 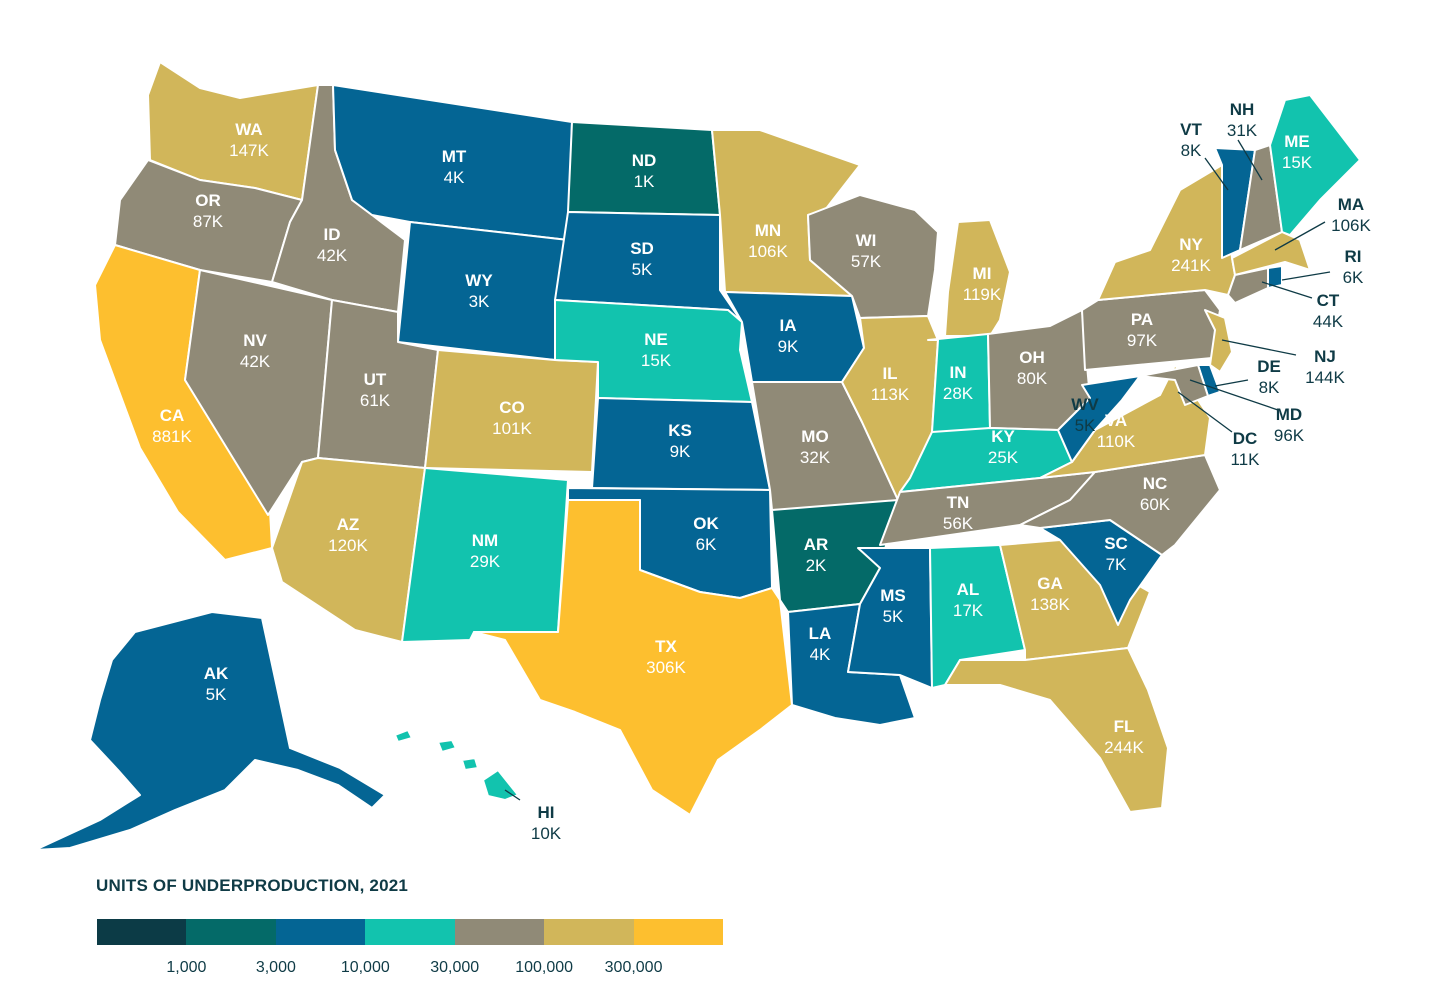 I want to click on legend-tick-label: 3,000, so click(x=275, y=967).